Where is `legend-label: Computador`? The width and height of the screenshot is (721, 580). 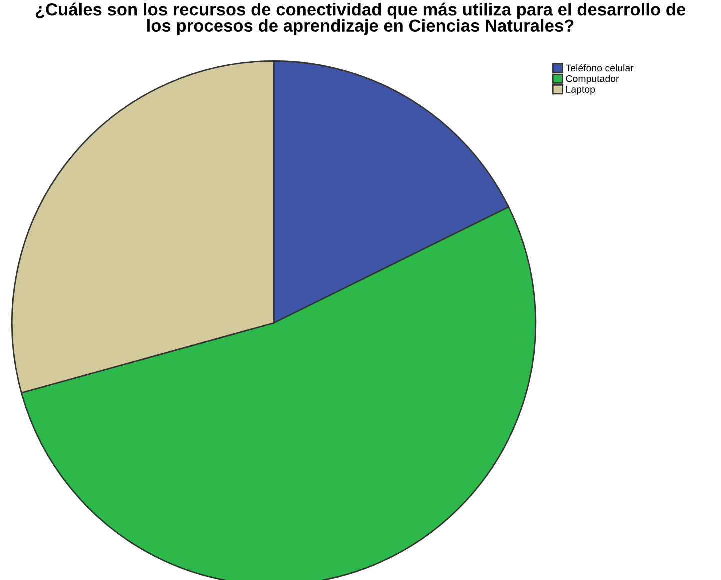
legend-label: Computador is located at coordinates (593, 79).